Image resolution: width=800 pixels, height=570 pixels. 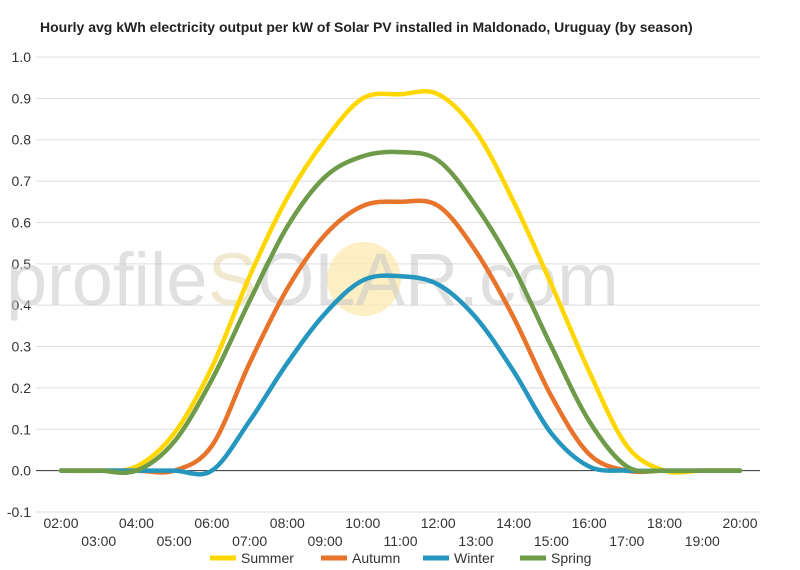 What do you see at coordinates (249, 541) in the screenshot?
I see `x-tick-label: 07:00` at bounding box center [249, 541].